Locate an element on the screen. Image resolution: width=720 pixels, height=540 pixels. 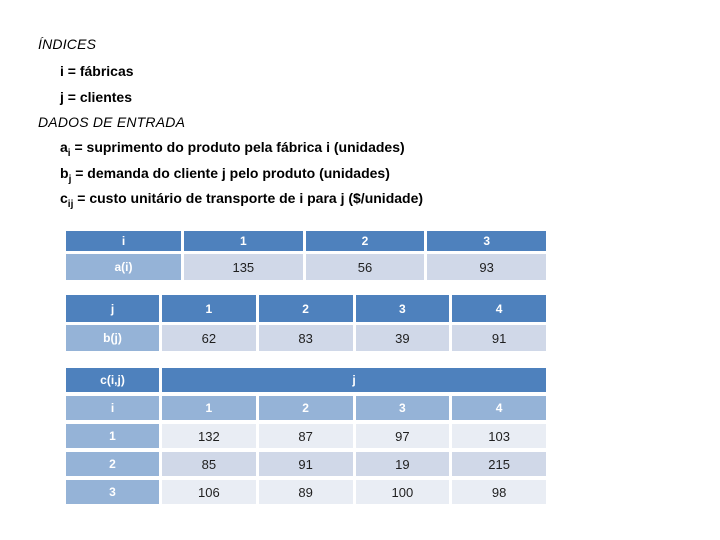
demand-table: j 1 2 3 4 b(j) 62 83 39 91 is located at coordinates (306, 323).